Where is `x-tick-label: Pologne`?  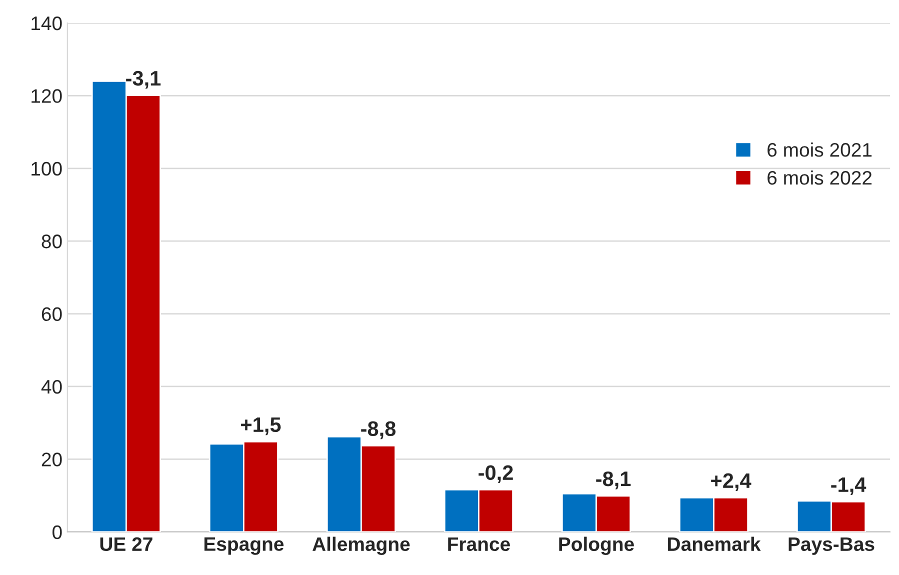
x-tick-label: Pologne is located at coordinates (596, 545).